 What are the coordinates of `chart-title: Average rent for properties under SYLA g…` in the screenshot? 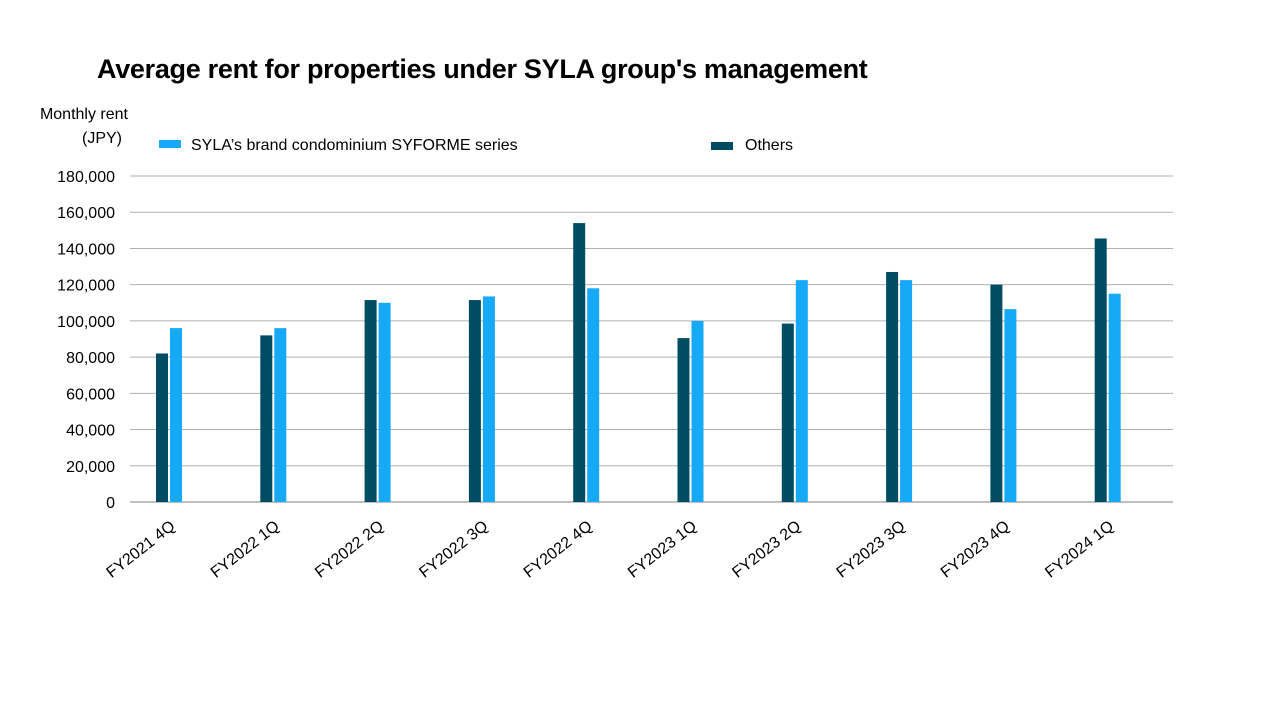 It's located at (482, 69).